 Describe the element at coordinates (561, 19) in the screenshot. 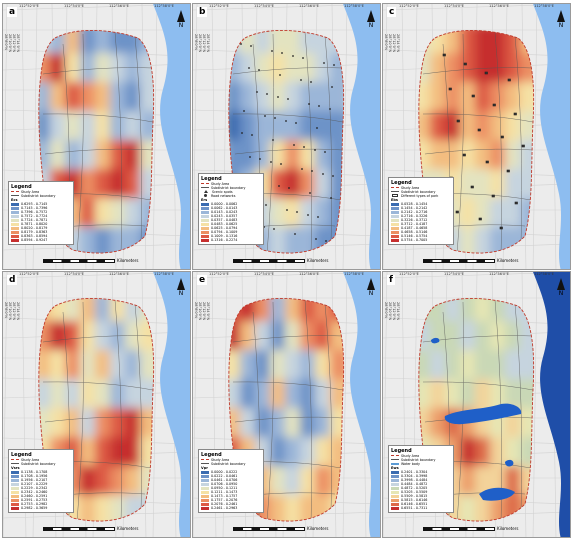

I see `north-arrow-icon: N` at that location.